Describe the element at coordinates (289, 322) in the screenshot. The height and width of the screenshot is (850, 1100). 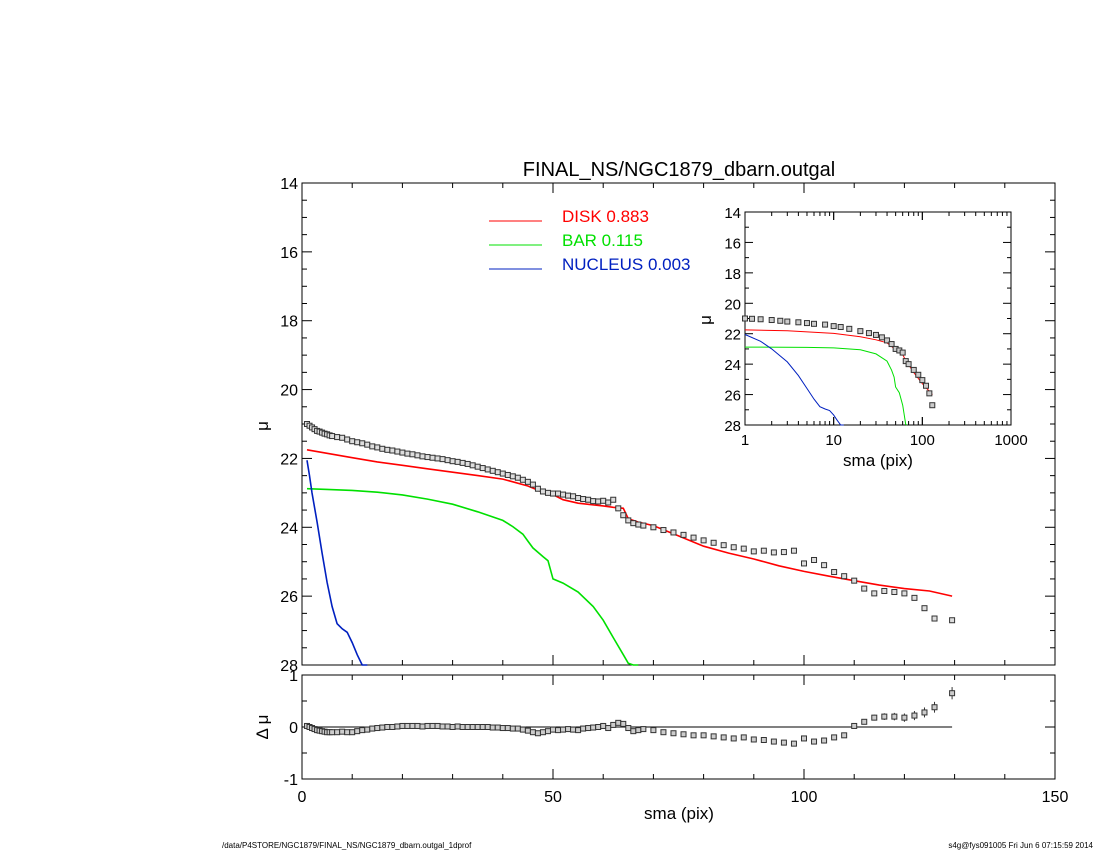
I see `main-ytick-label: 18` at that location.